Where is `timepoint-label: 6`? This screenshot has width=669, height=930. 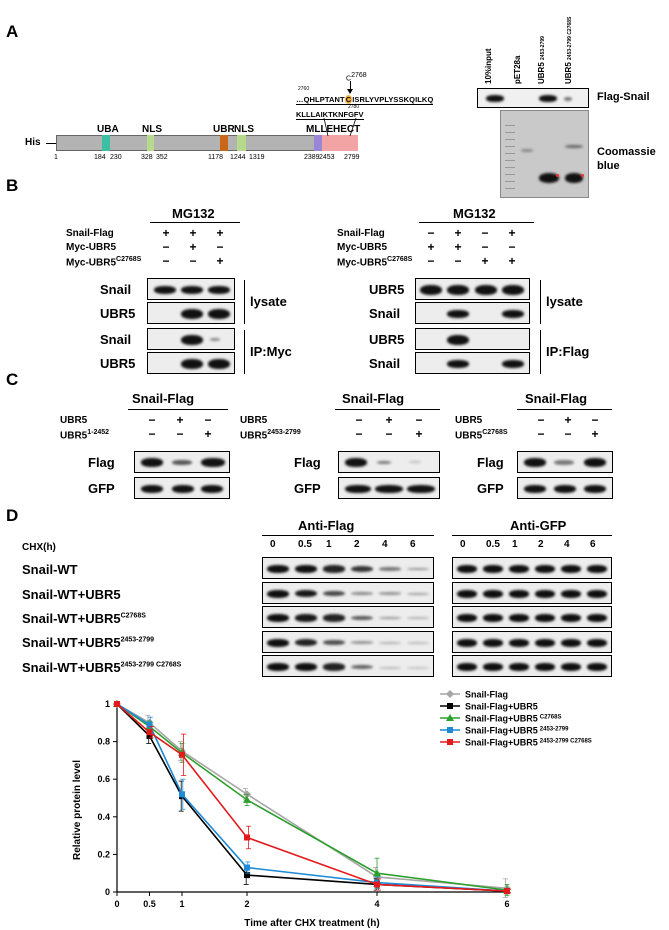
timepoint-label: 6 is located at coordinates (593, 544).